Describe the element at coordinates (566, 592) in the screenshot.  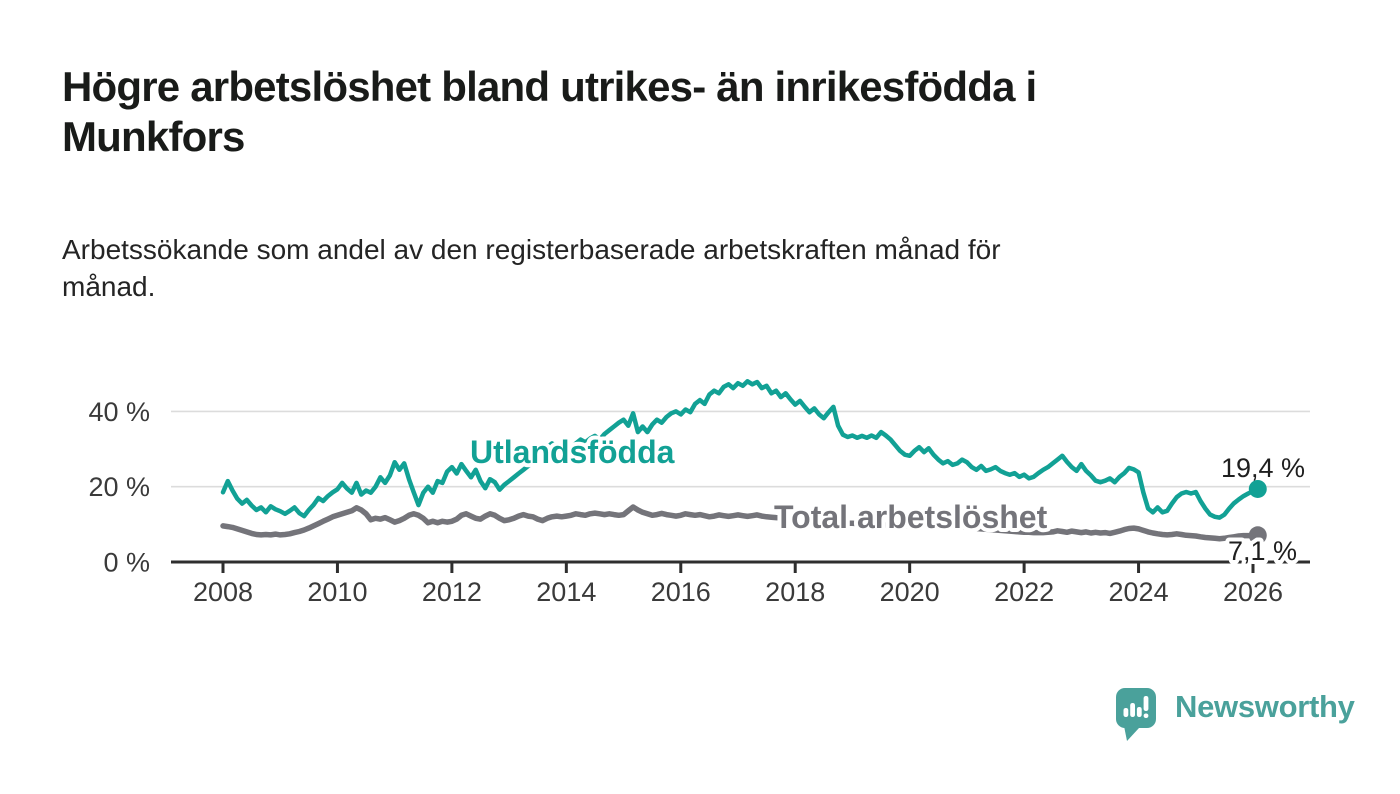
I see `x-tick-label: 2014` at that location.